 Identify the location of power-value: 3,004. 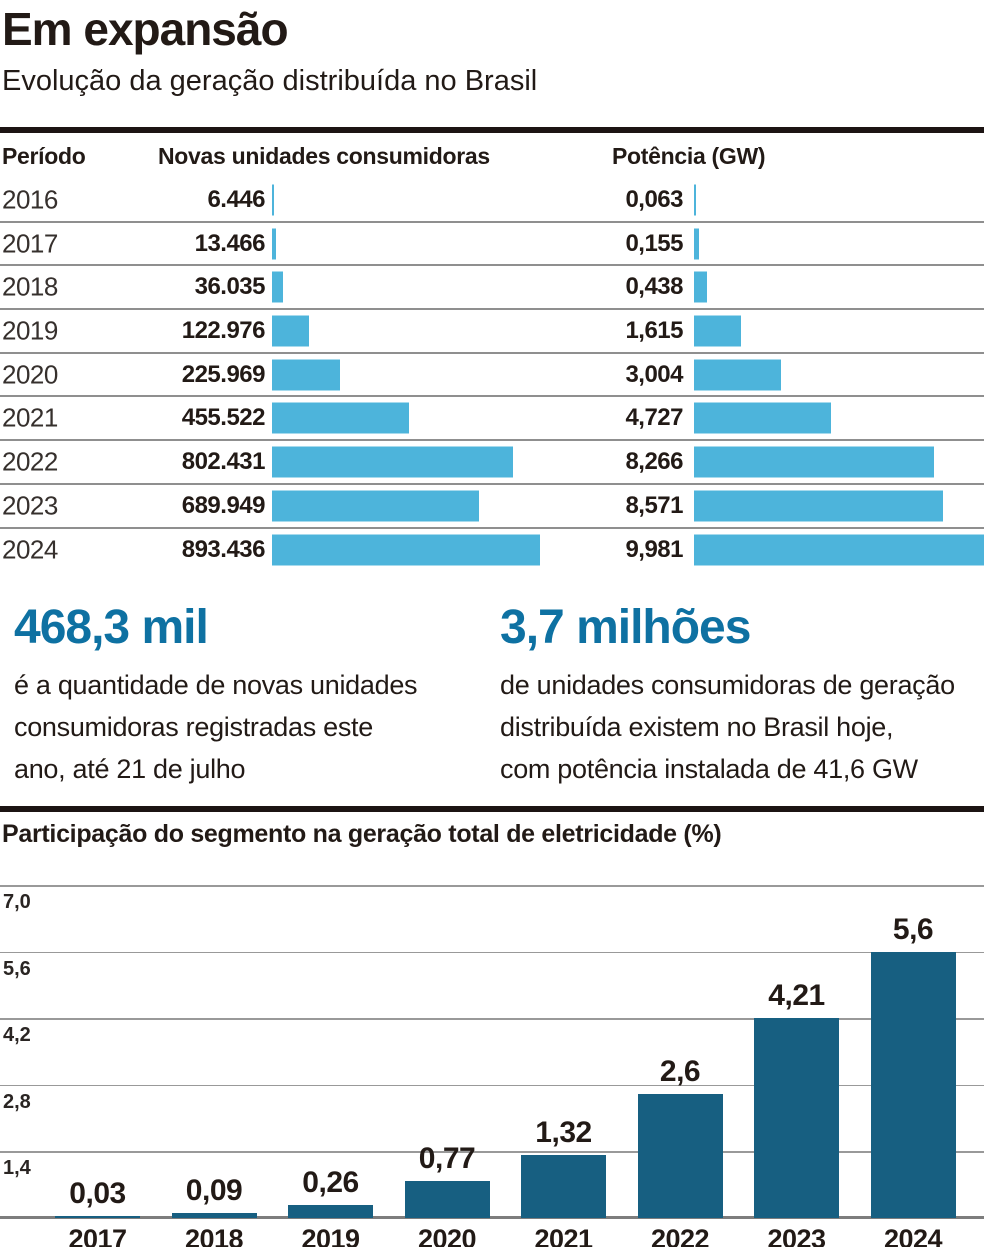
(654, 374).